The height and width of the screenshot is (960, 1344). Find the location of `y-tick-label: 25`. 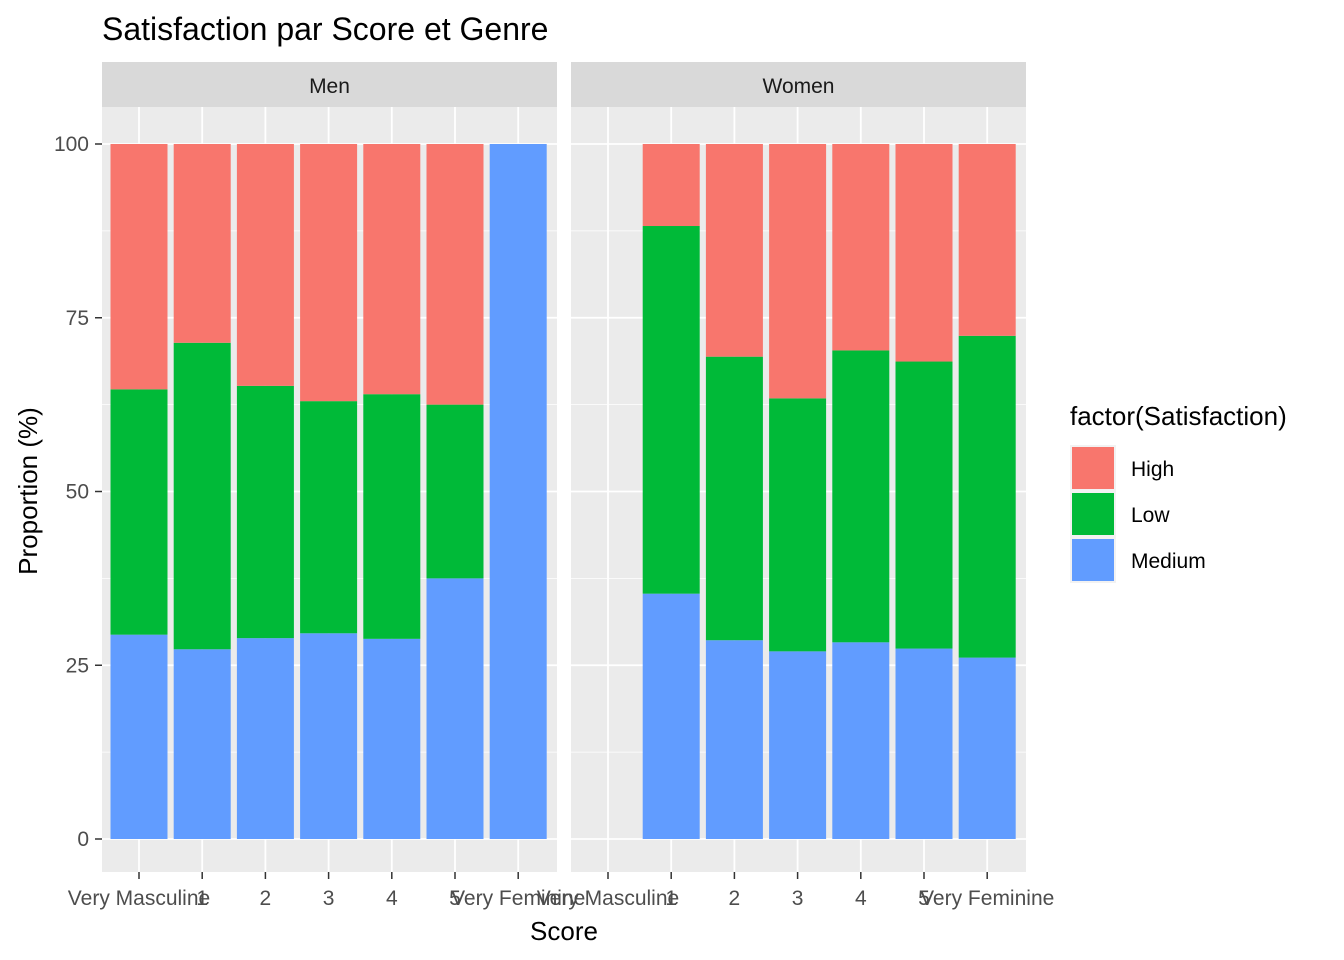

y-tick-label: 25 is located at coordinates (77, 665).